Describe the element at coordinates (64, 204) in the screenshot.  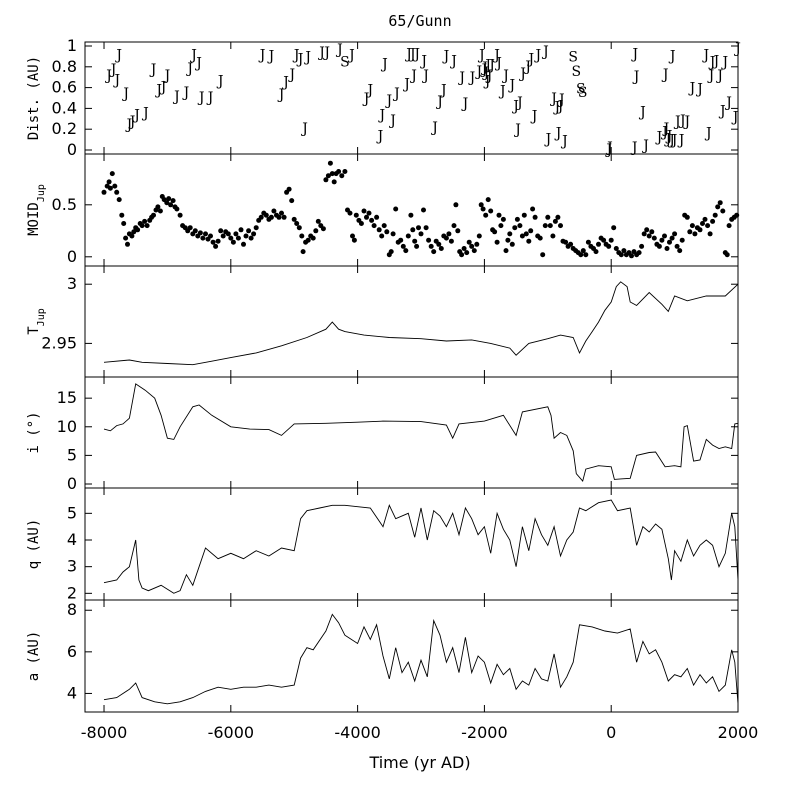
I see `y-tick-label: 0.5` at that location.